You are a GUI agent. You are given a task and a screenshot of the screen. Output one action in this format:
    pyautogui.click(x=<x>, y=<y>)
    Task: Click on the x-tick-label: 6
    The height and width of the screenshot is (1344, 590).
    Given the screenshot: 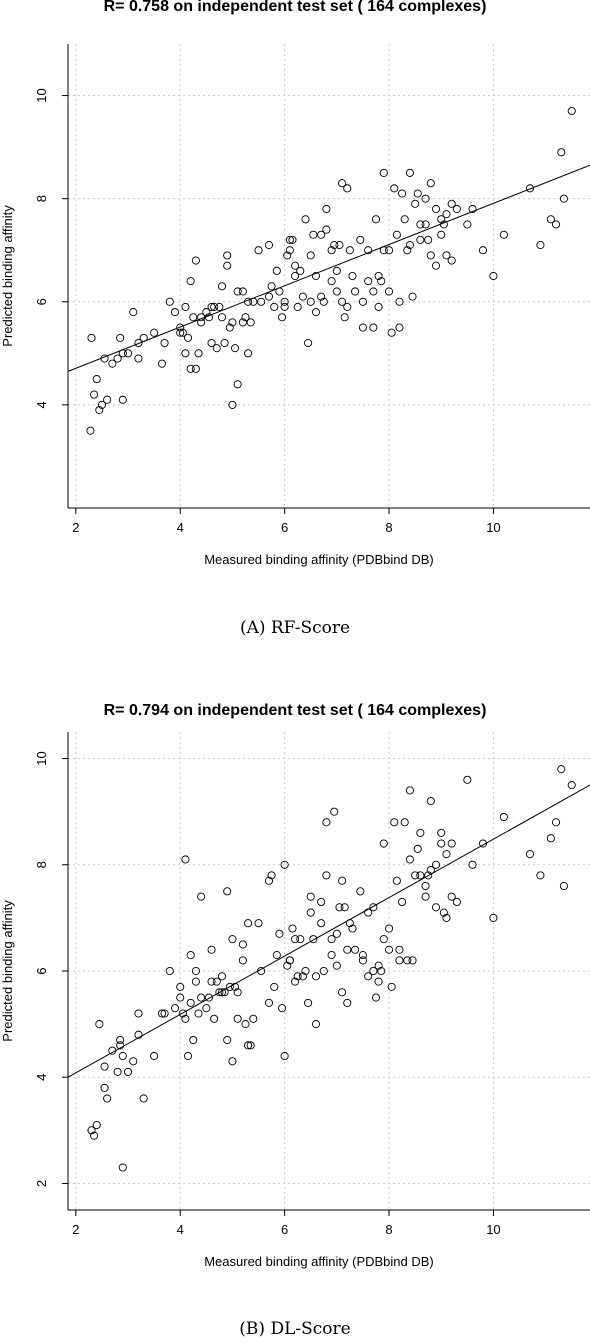 What is the action you would take?
    pyautogui.click(x=284, y=1229)
    